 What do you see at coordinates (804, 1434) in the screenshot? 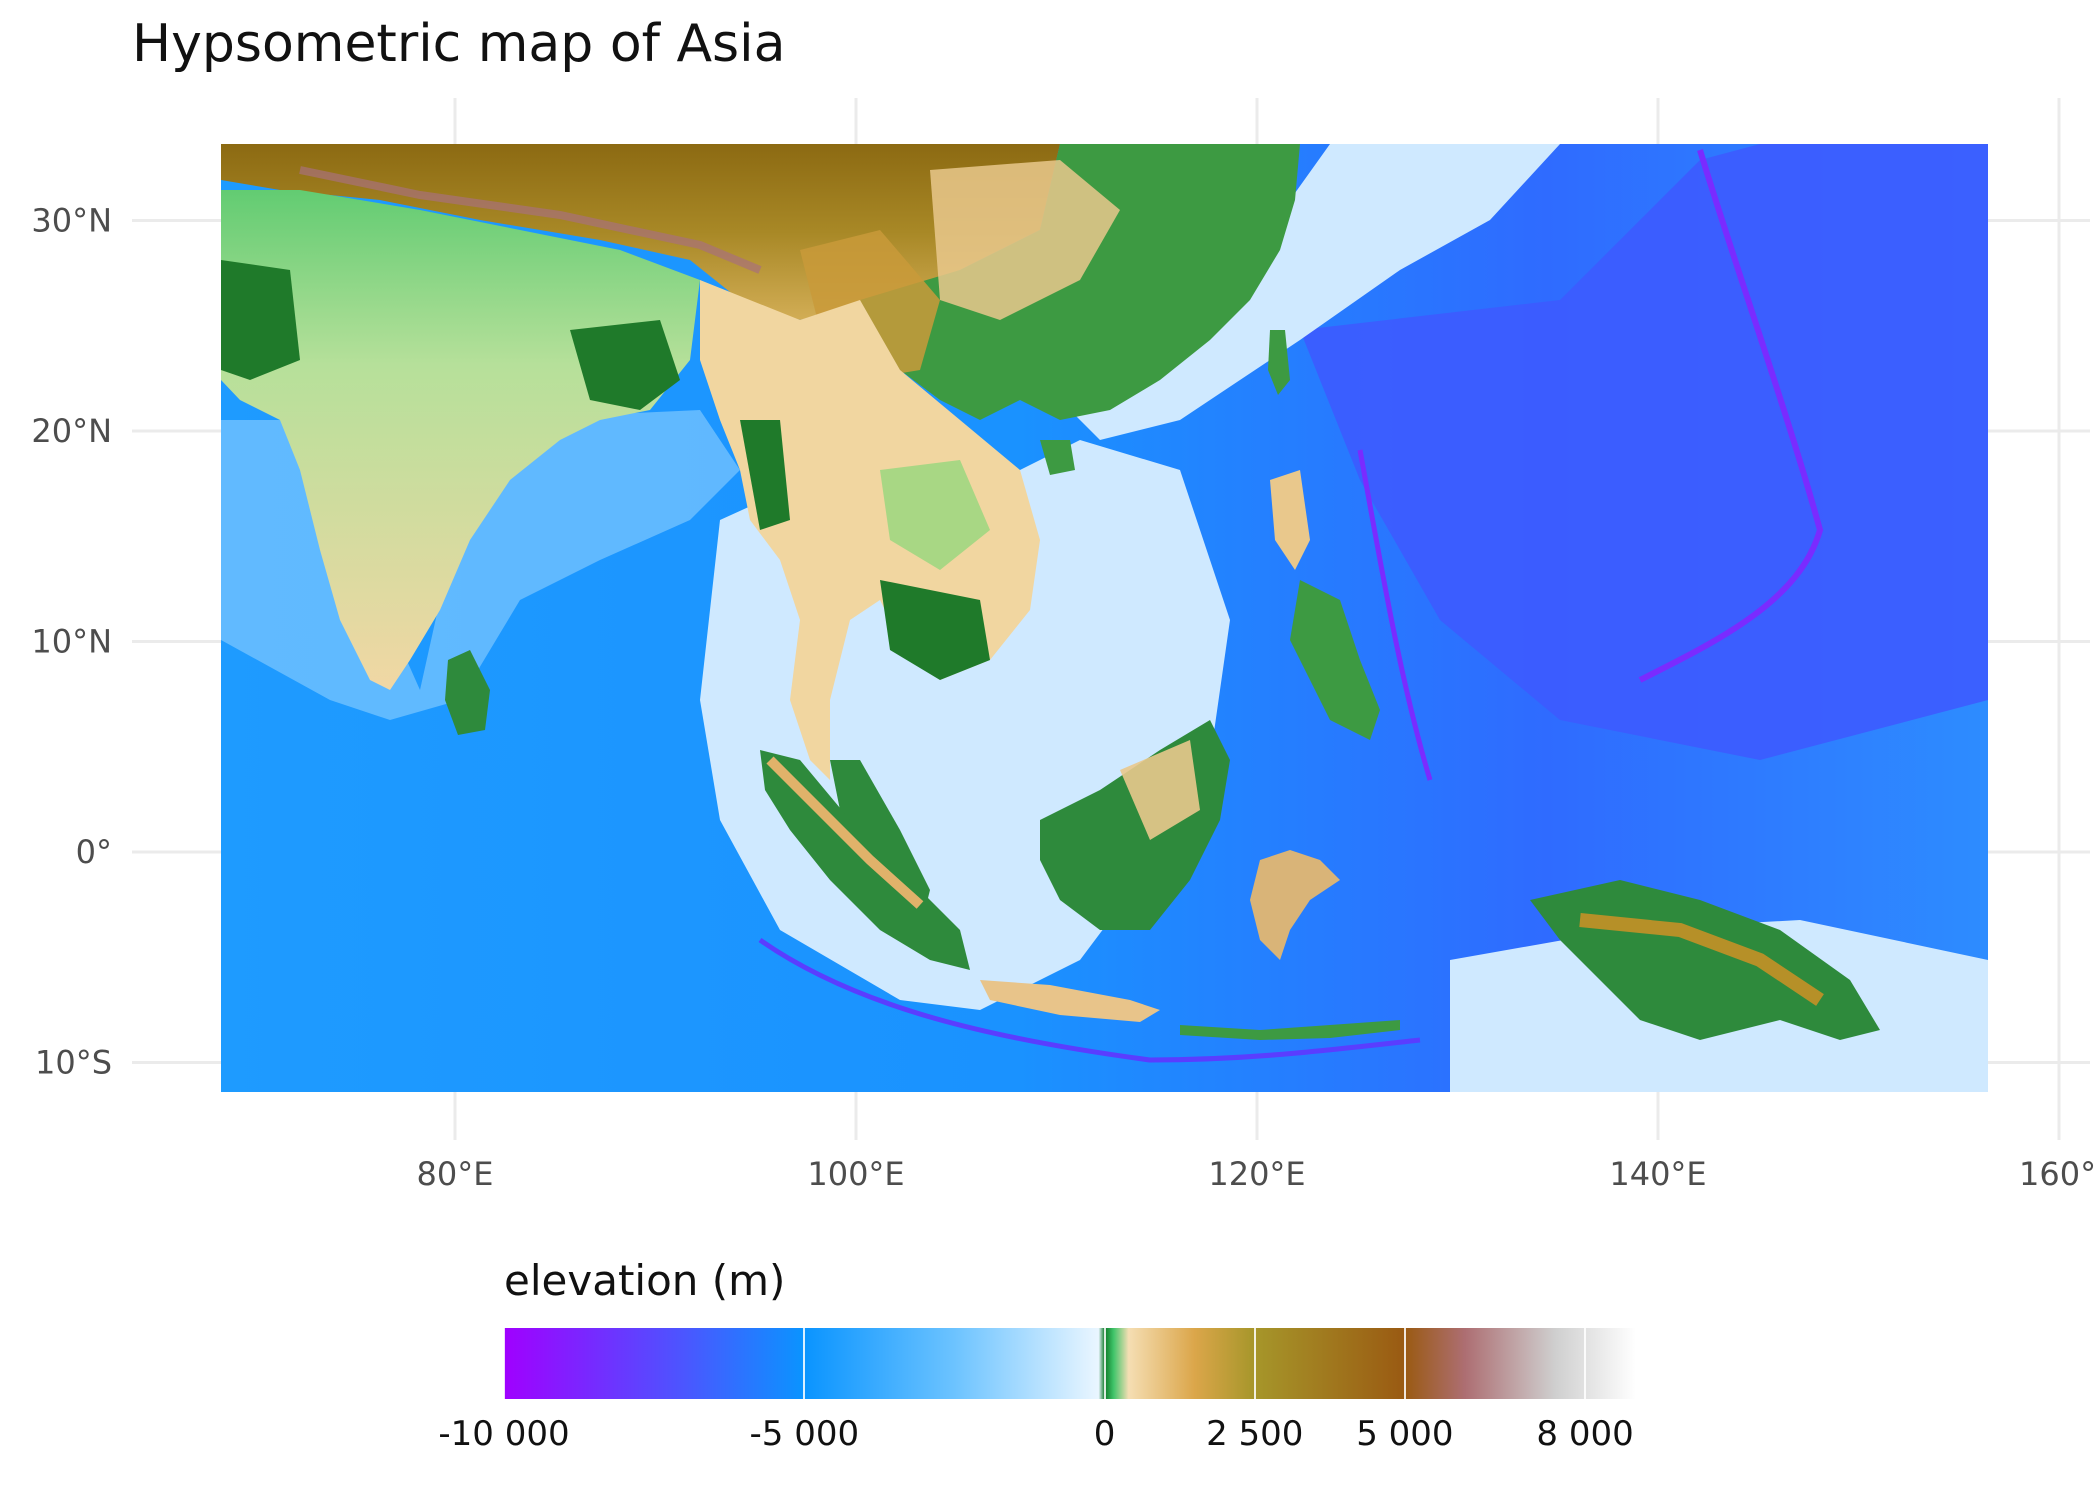
I see `colorbar-tick-label: -5 000` at bounding box center [804, 1434].